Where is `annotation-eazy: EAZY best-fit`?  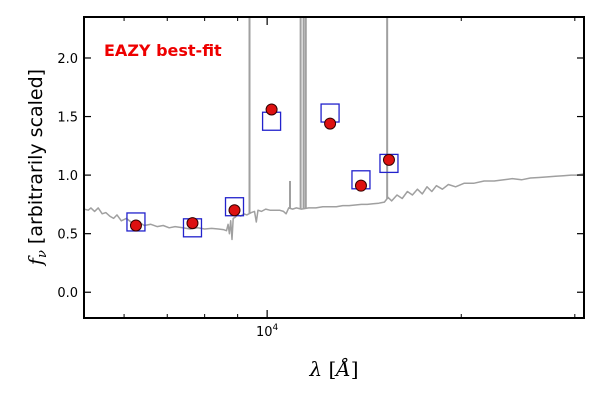
annotation-eazy: EAZY best-fit is located at coordinates (163, 50).